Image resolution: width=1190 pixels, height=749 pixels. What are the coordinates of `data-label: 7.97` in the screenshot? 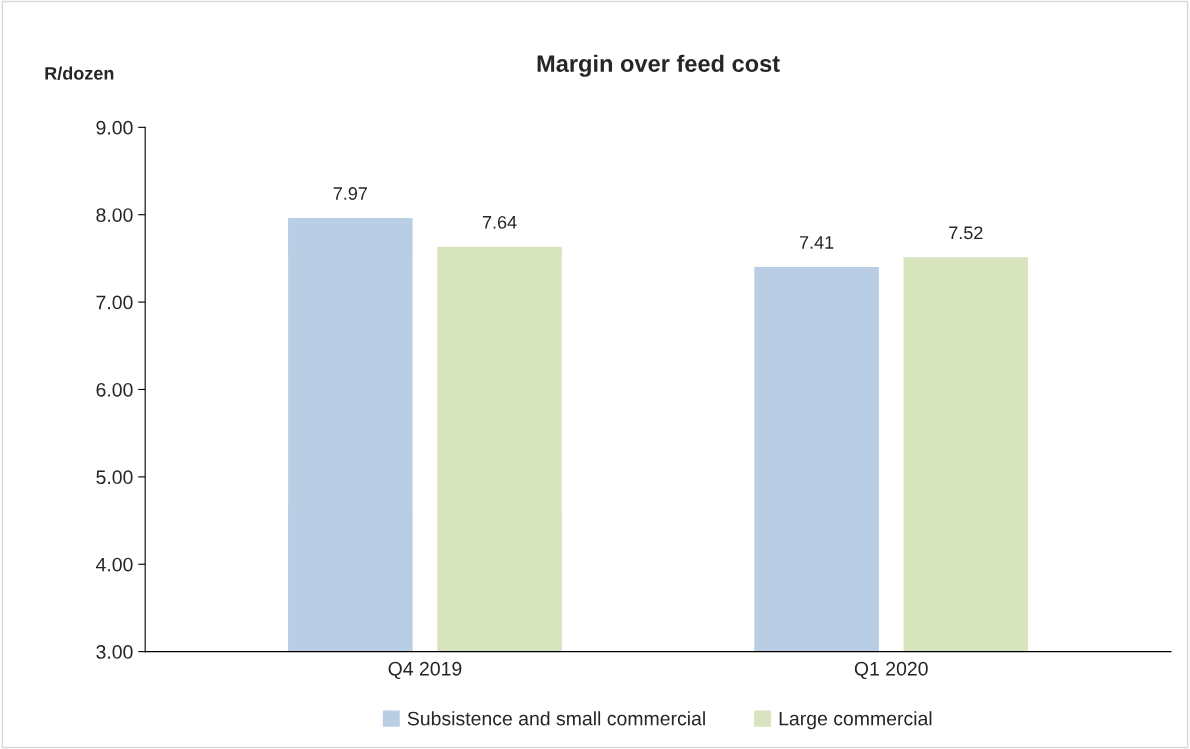 It's located at (350, 193).